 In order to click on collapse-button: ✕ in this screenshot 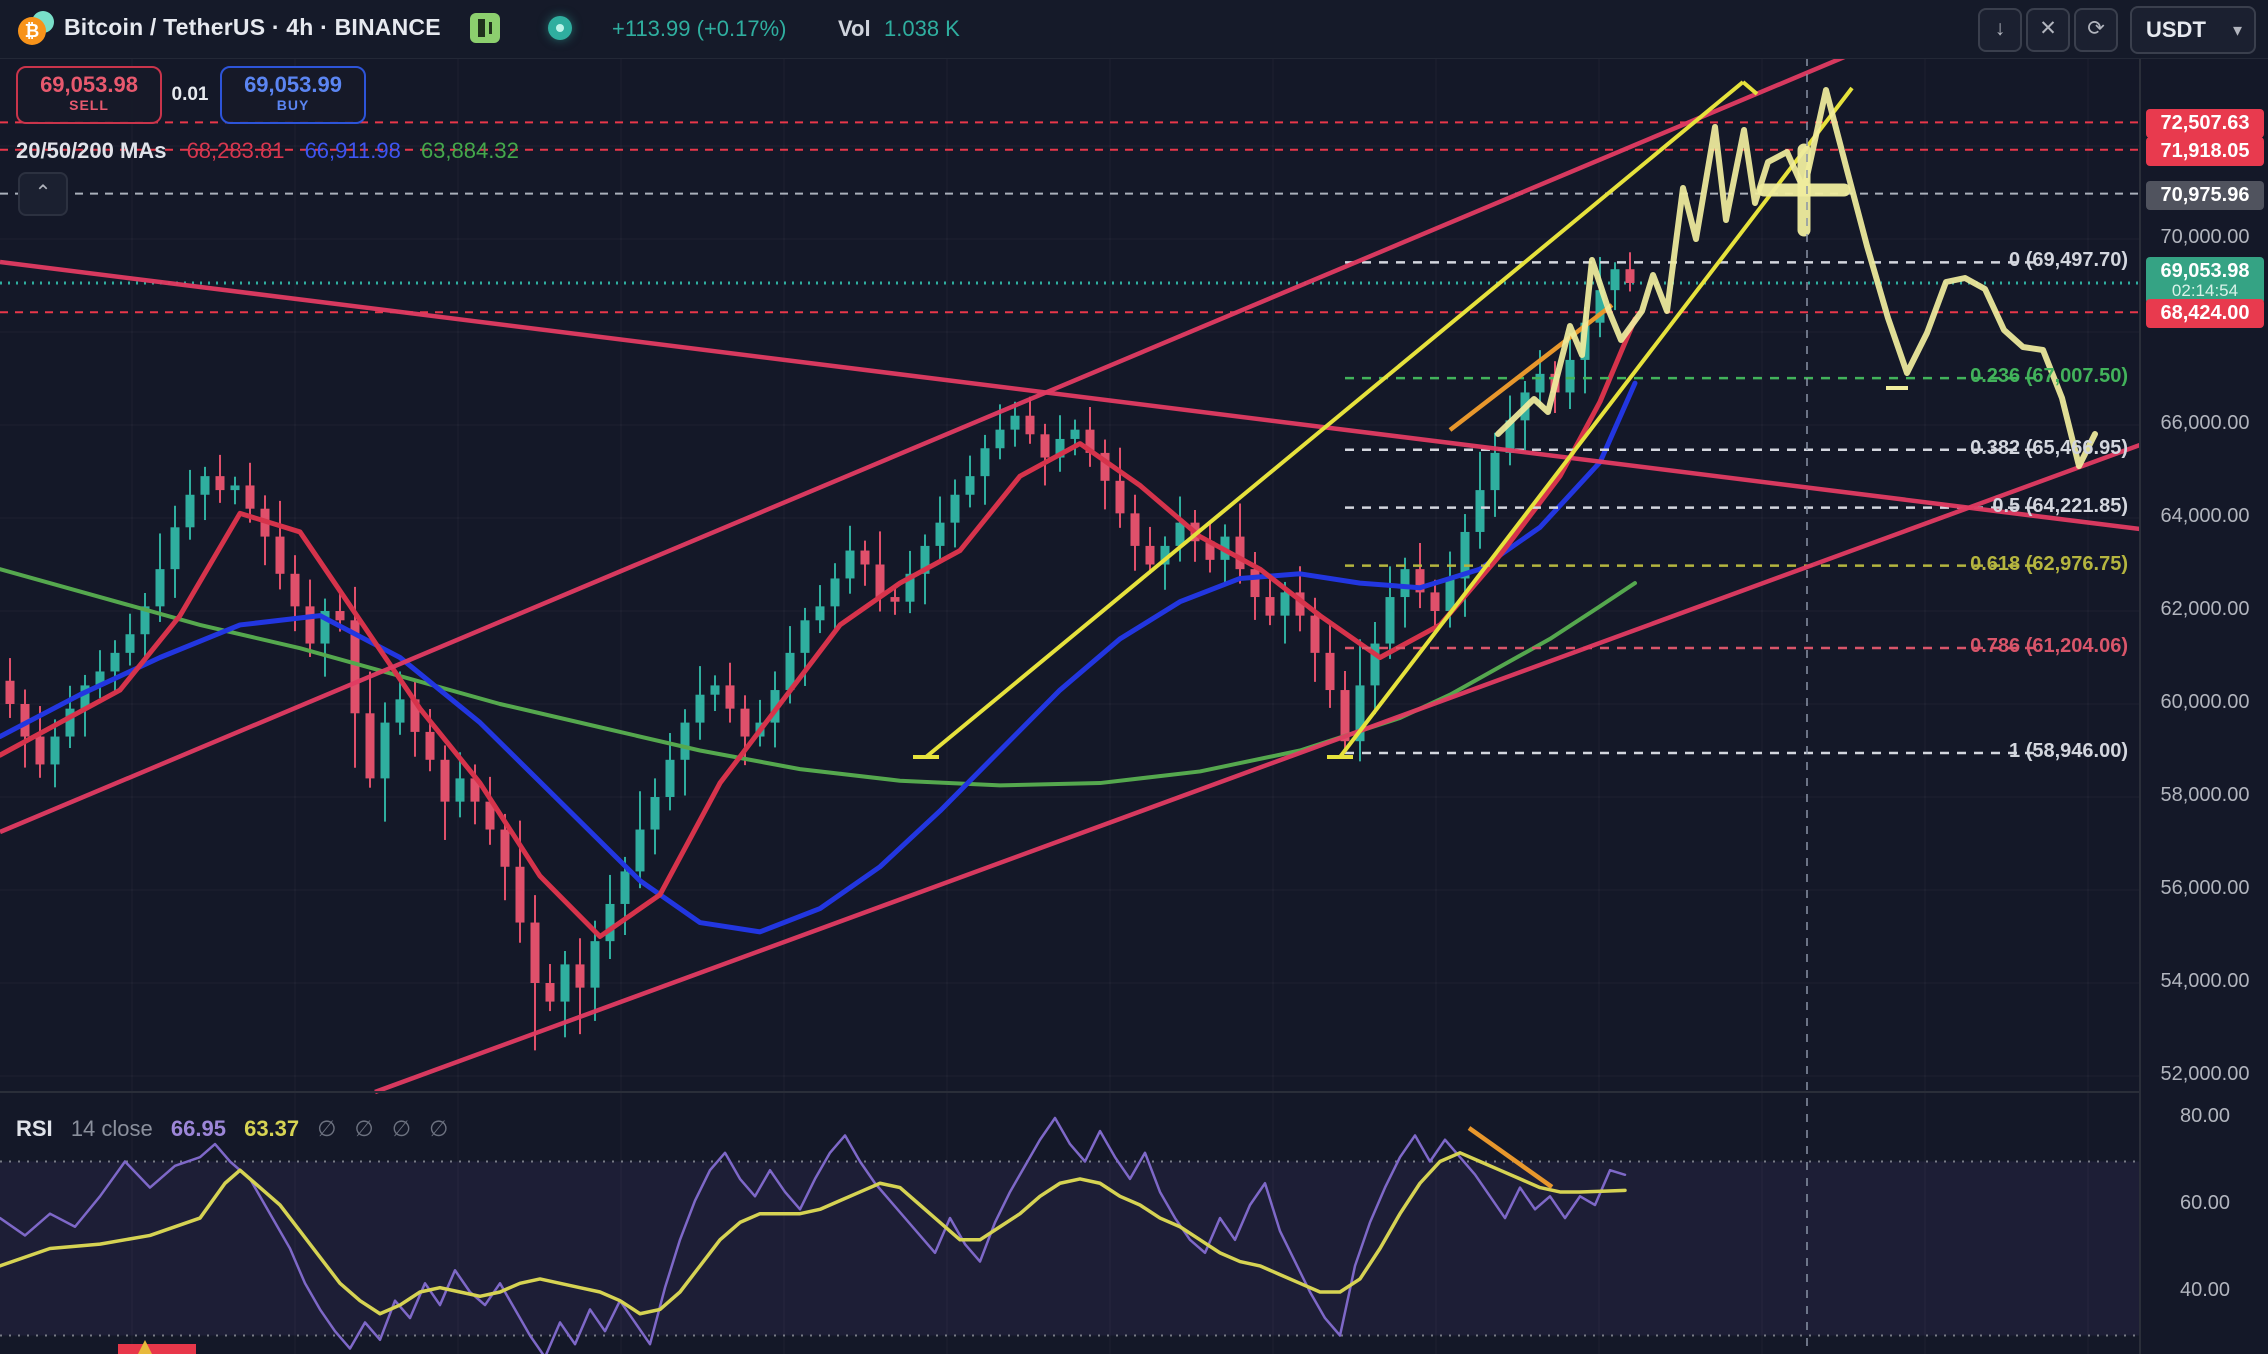, I will do `click(2048, 30)`.